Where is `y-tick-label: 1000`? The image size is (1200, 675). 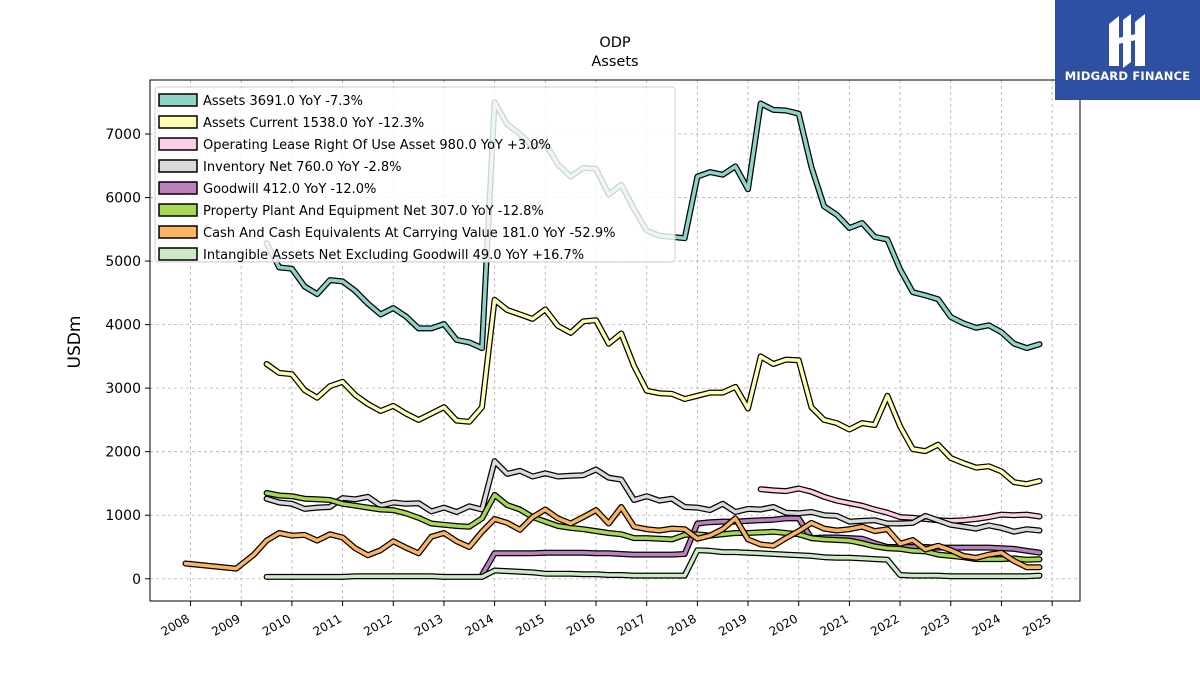
y-tick-label: 1000 is located at coordinates (123, 516).